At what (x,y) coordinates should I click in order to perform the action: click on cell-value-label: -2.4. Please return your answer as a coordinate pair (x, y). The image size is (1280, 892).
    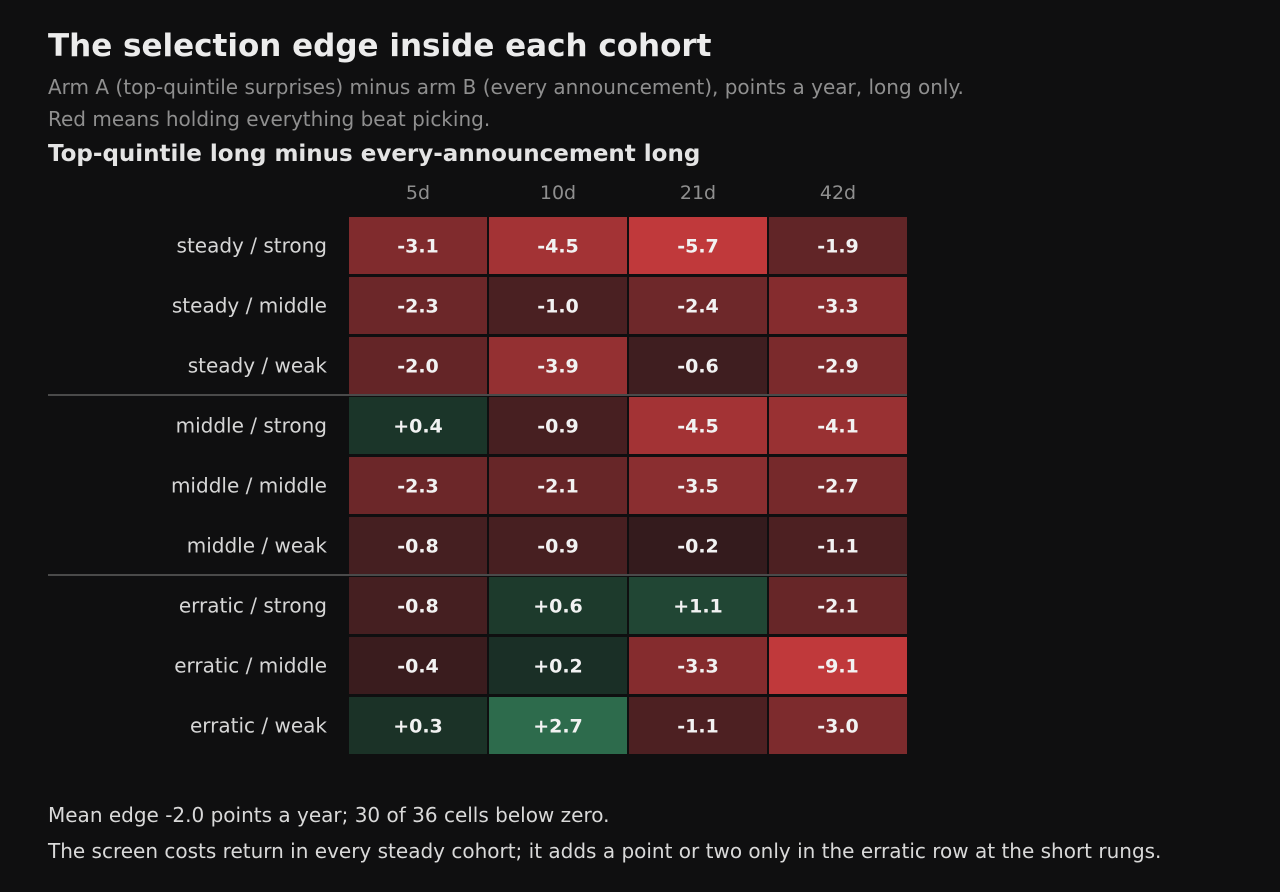
    Looking at the image, I should click on (698, 307).